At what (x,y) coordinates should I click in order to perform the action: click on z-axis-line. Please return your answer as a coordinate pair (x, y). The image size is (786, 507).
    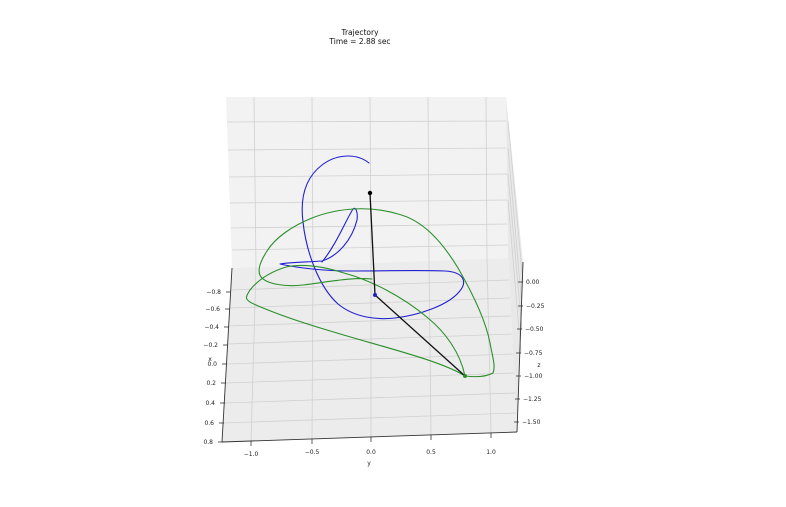
    Looking at the image, I should click on (520, 347).